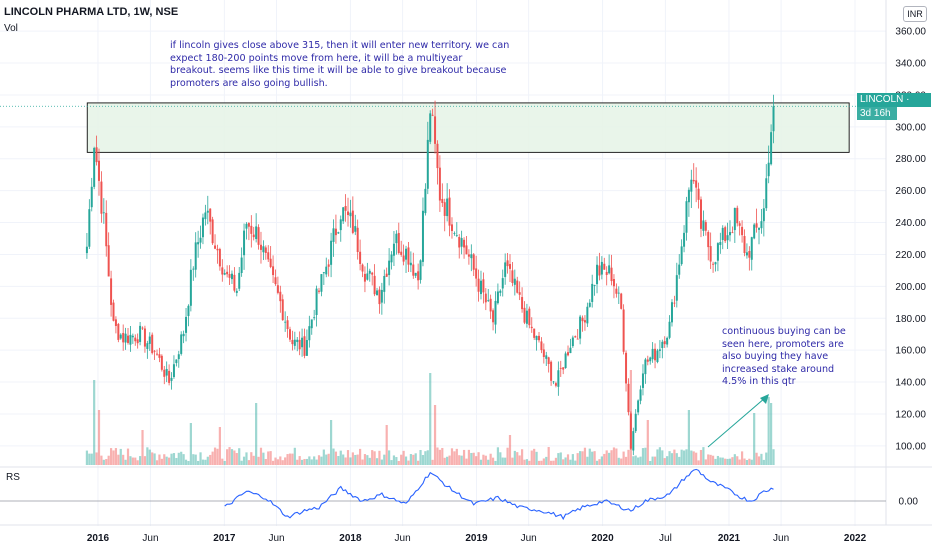  Describe the element at coordinates (476, 538) in the screenshot. I see `time-tick-label: 2019` at that location.